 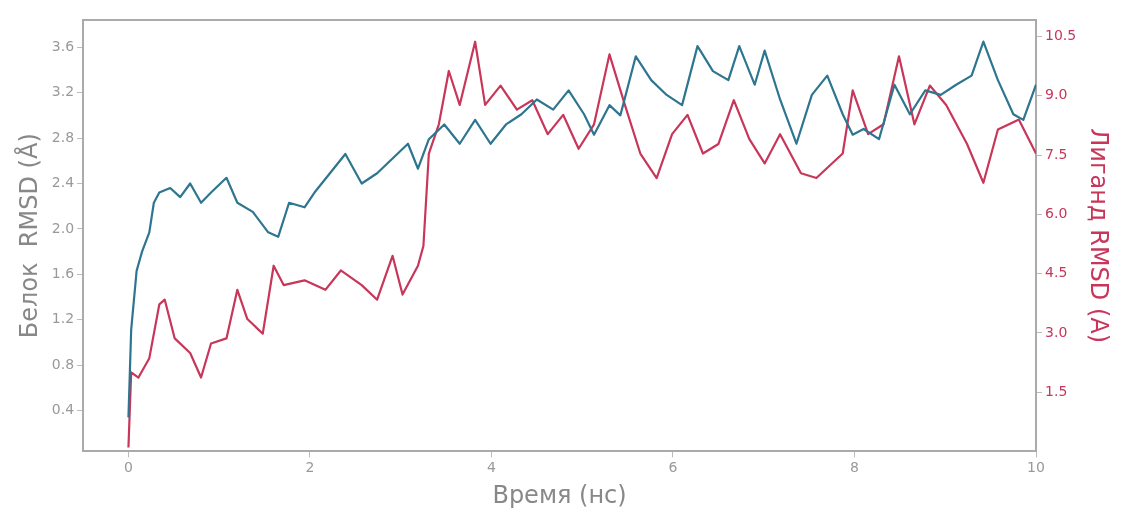 What do you see at coordinates (310, 467) in the screenshot?
I see `x-tick-label: 2` at bounding box center [310, 467].